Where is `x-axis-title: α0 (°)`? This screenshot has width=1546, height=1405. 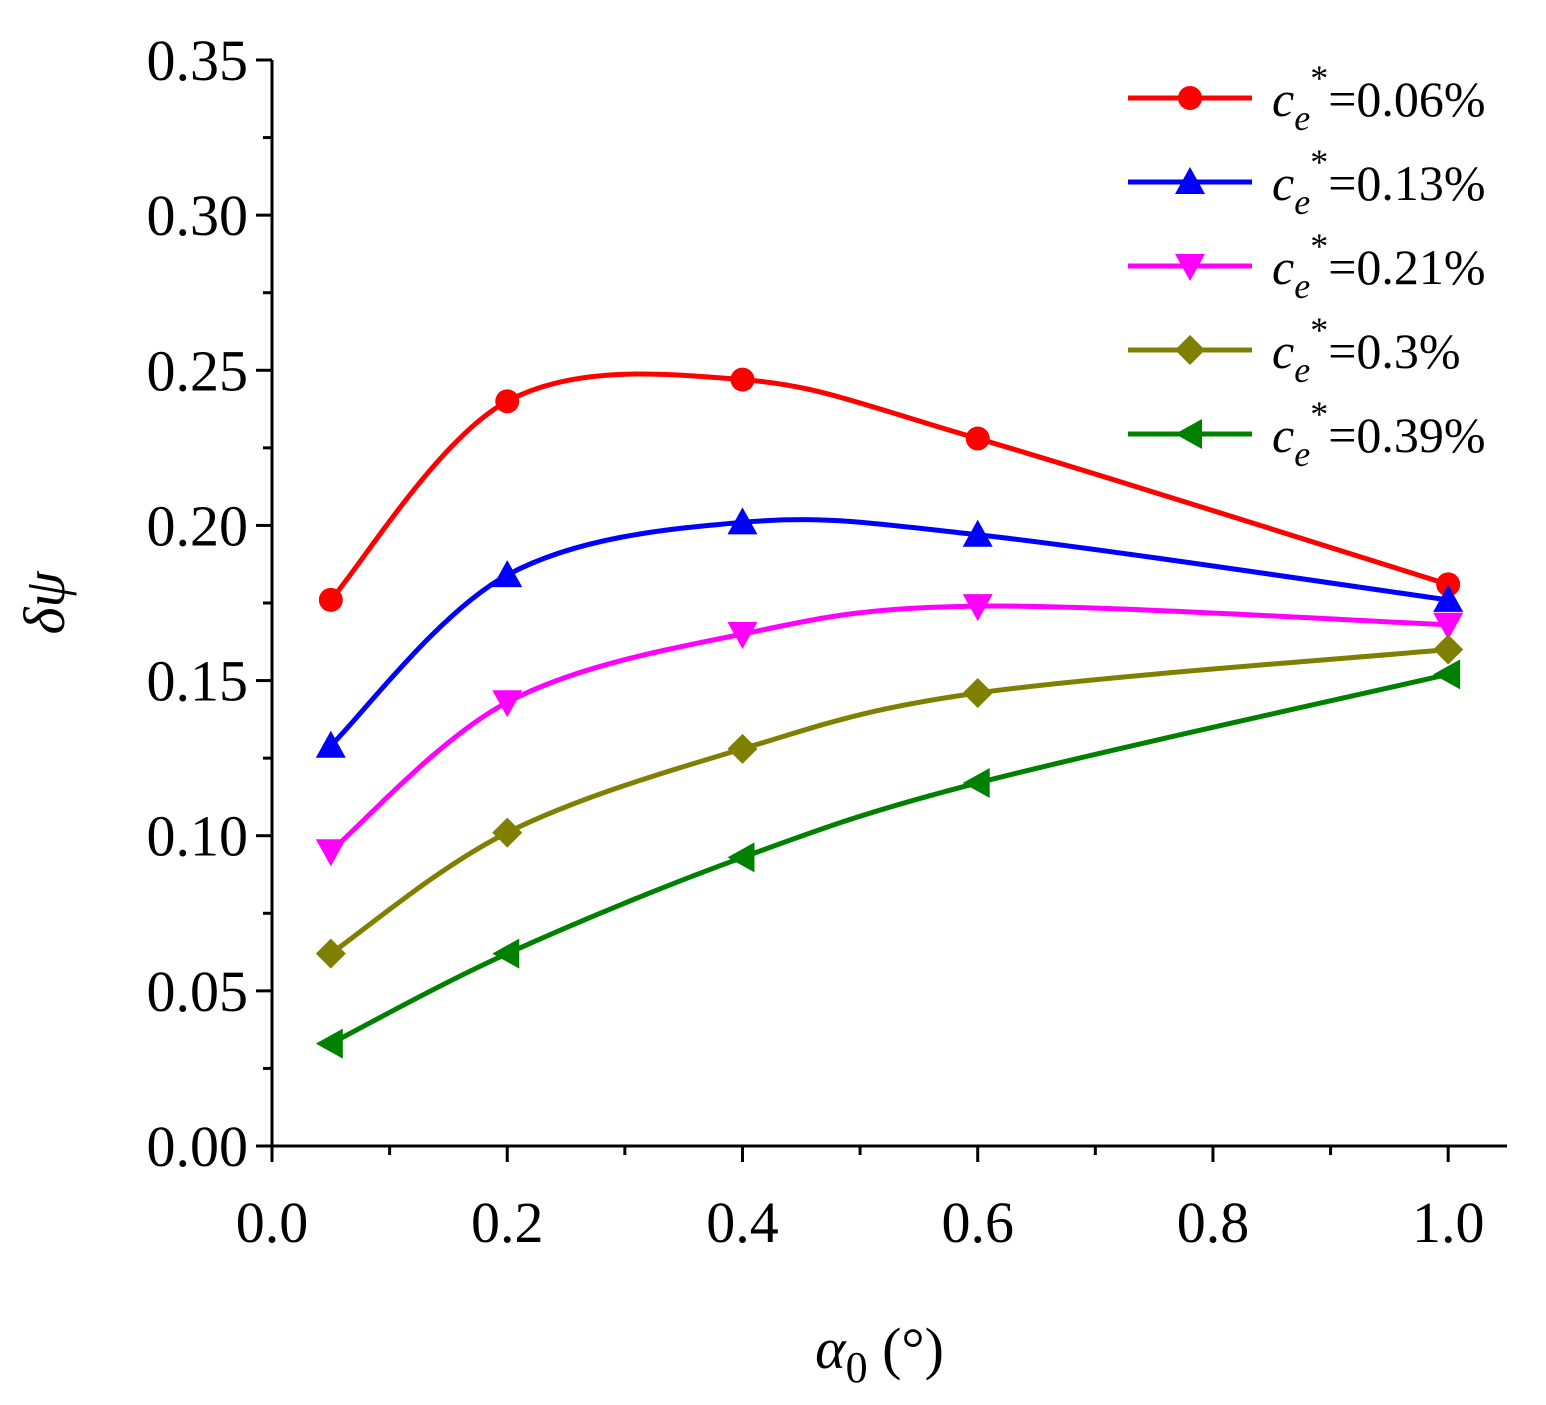 x-axis-title: α0 (°) is located at coordinates (879, 1354).